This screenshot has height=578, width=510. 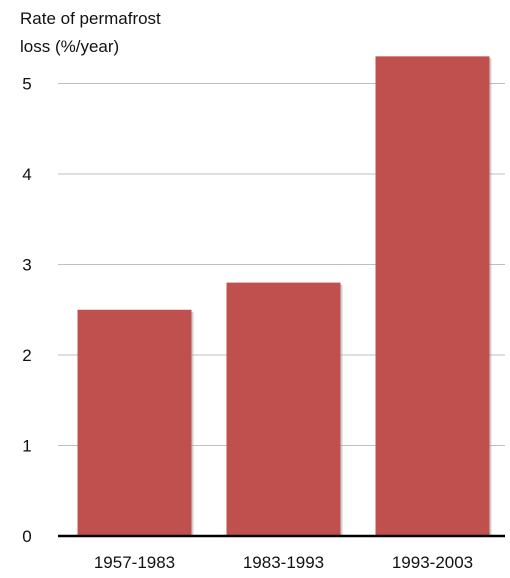 What do you see at coordinates (69, 46) in the screenshot?
I see `y-axis-label-line-2: loss (%/year)` at bounding box center [69, 46].